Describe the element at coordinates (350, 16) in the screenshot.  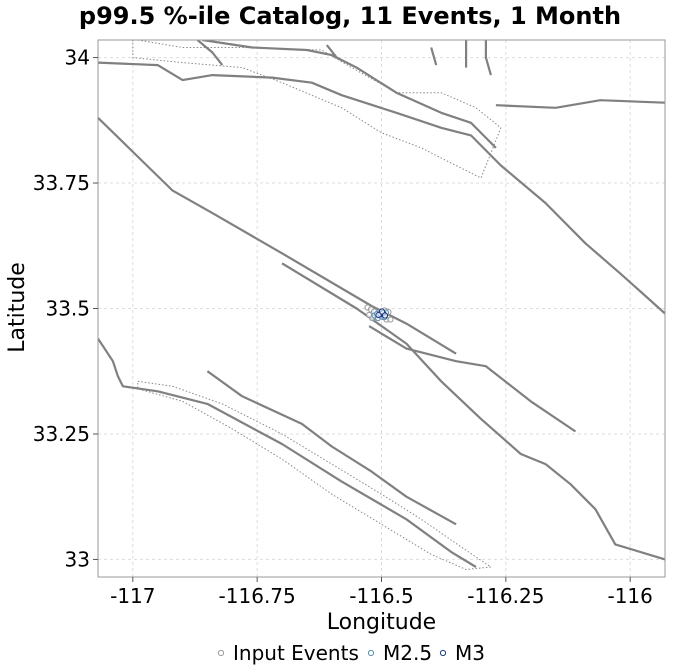
I see `chart-title: p99.5 %-ile Catalog, 11 Events, 1 Month` at that location.